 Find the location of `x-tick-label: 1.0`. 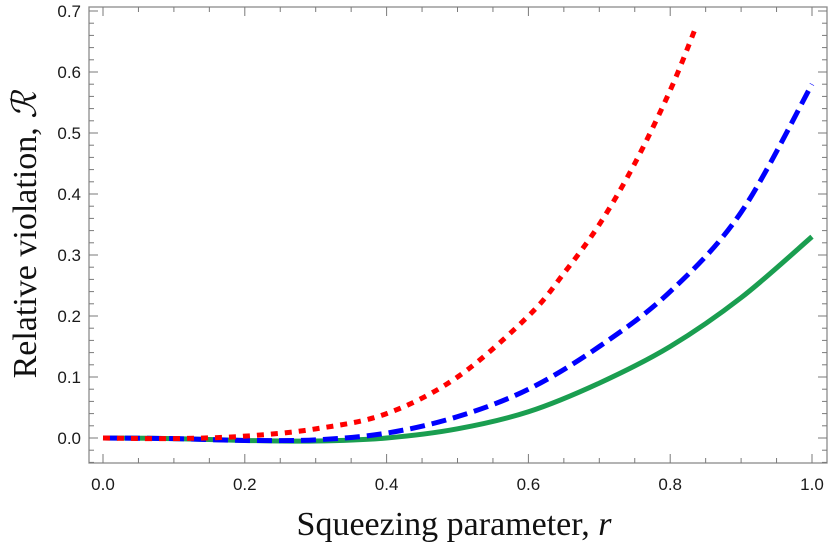

x-tick-label: 1.0 is located at coordinates (812, 484).